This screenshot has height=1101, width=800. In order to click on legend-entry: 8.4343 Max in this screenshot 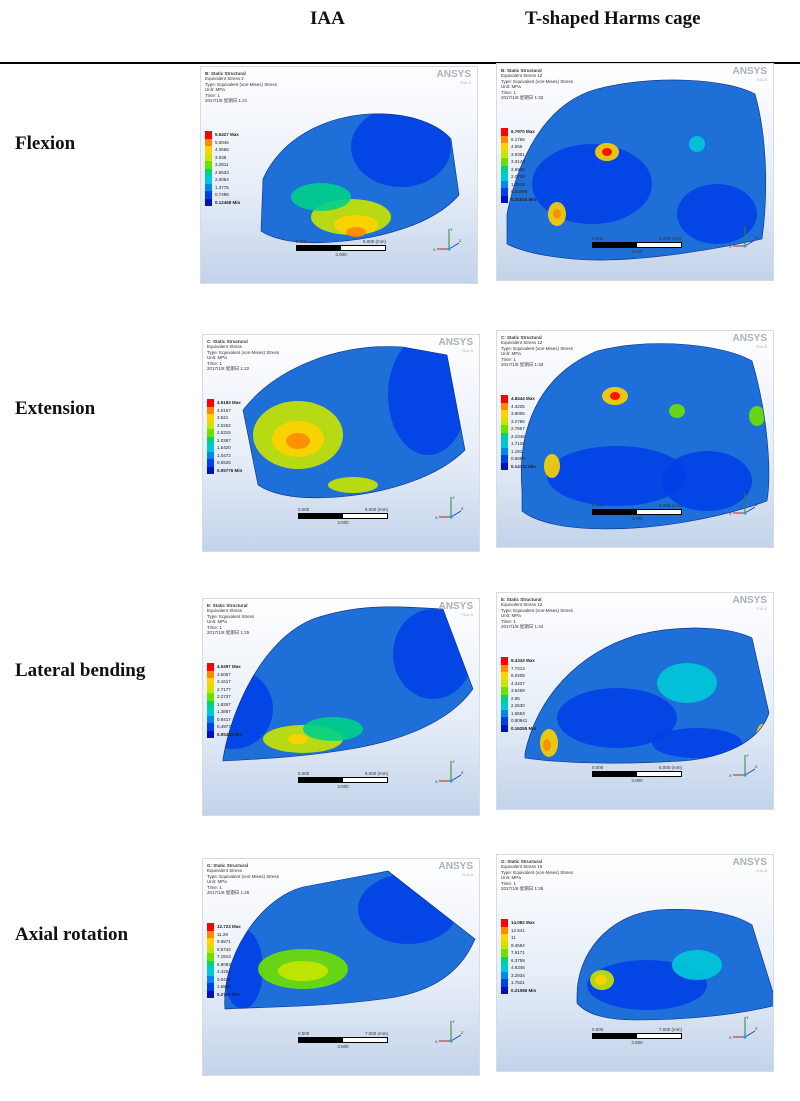, I will do `click(518, 661)`.